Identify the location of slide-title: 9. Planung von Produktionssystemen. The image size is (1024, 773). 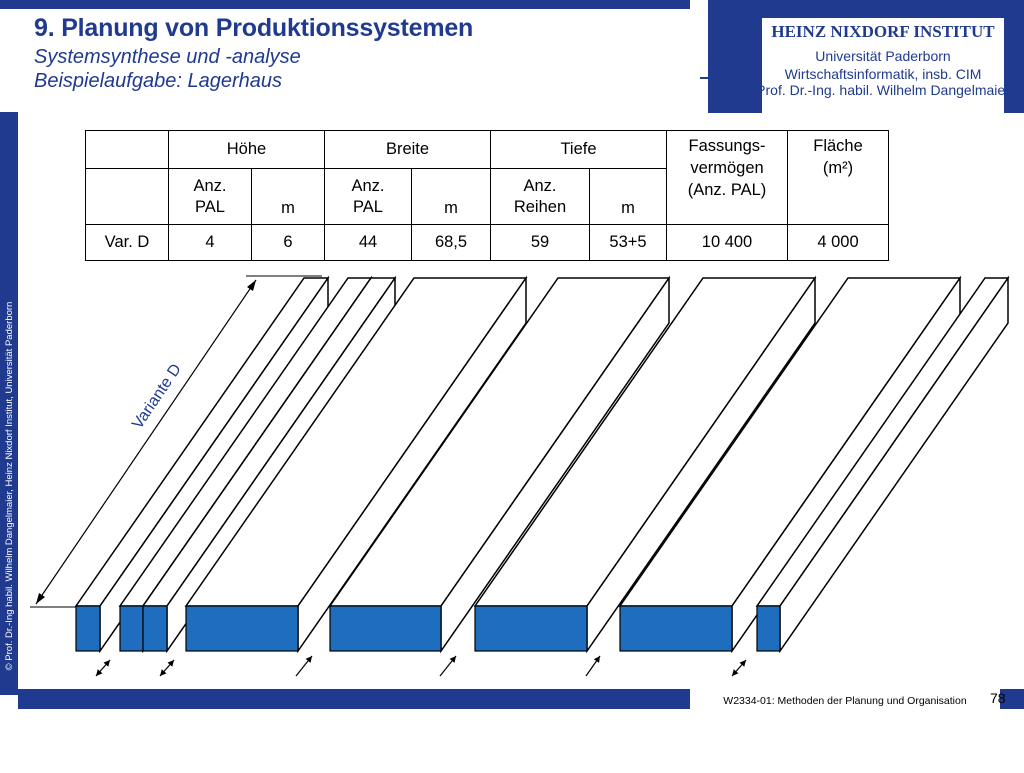
(254, 28).